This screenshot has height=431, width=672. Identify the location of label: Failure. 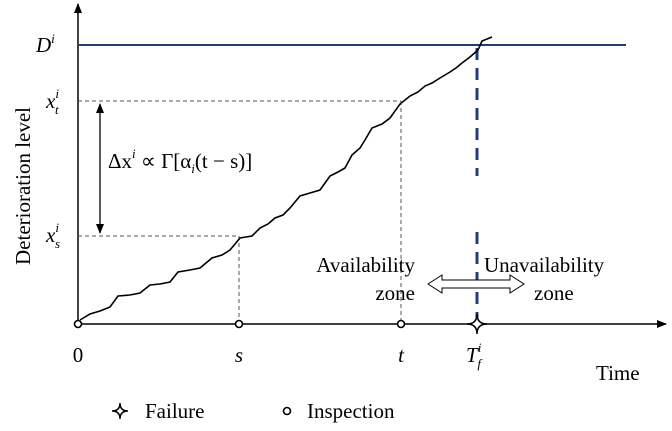
(174, 411).